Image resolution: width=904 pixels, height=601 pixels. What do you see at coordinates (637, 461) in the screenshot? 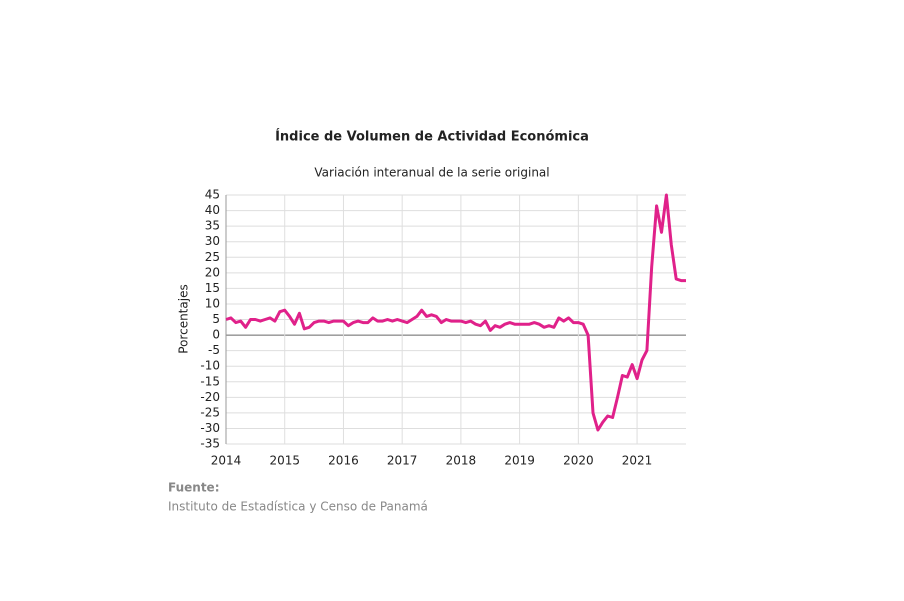
I see `x-tick-label: 2021` at bounding box center [637, 461].